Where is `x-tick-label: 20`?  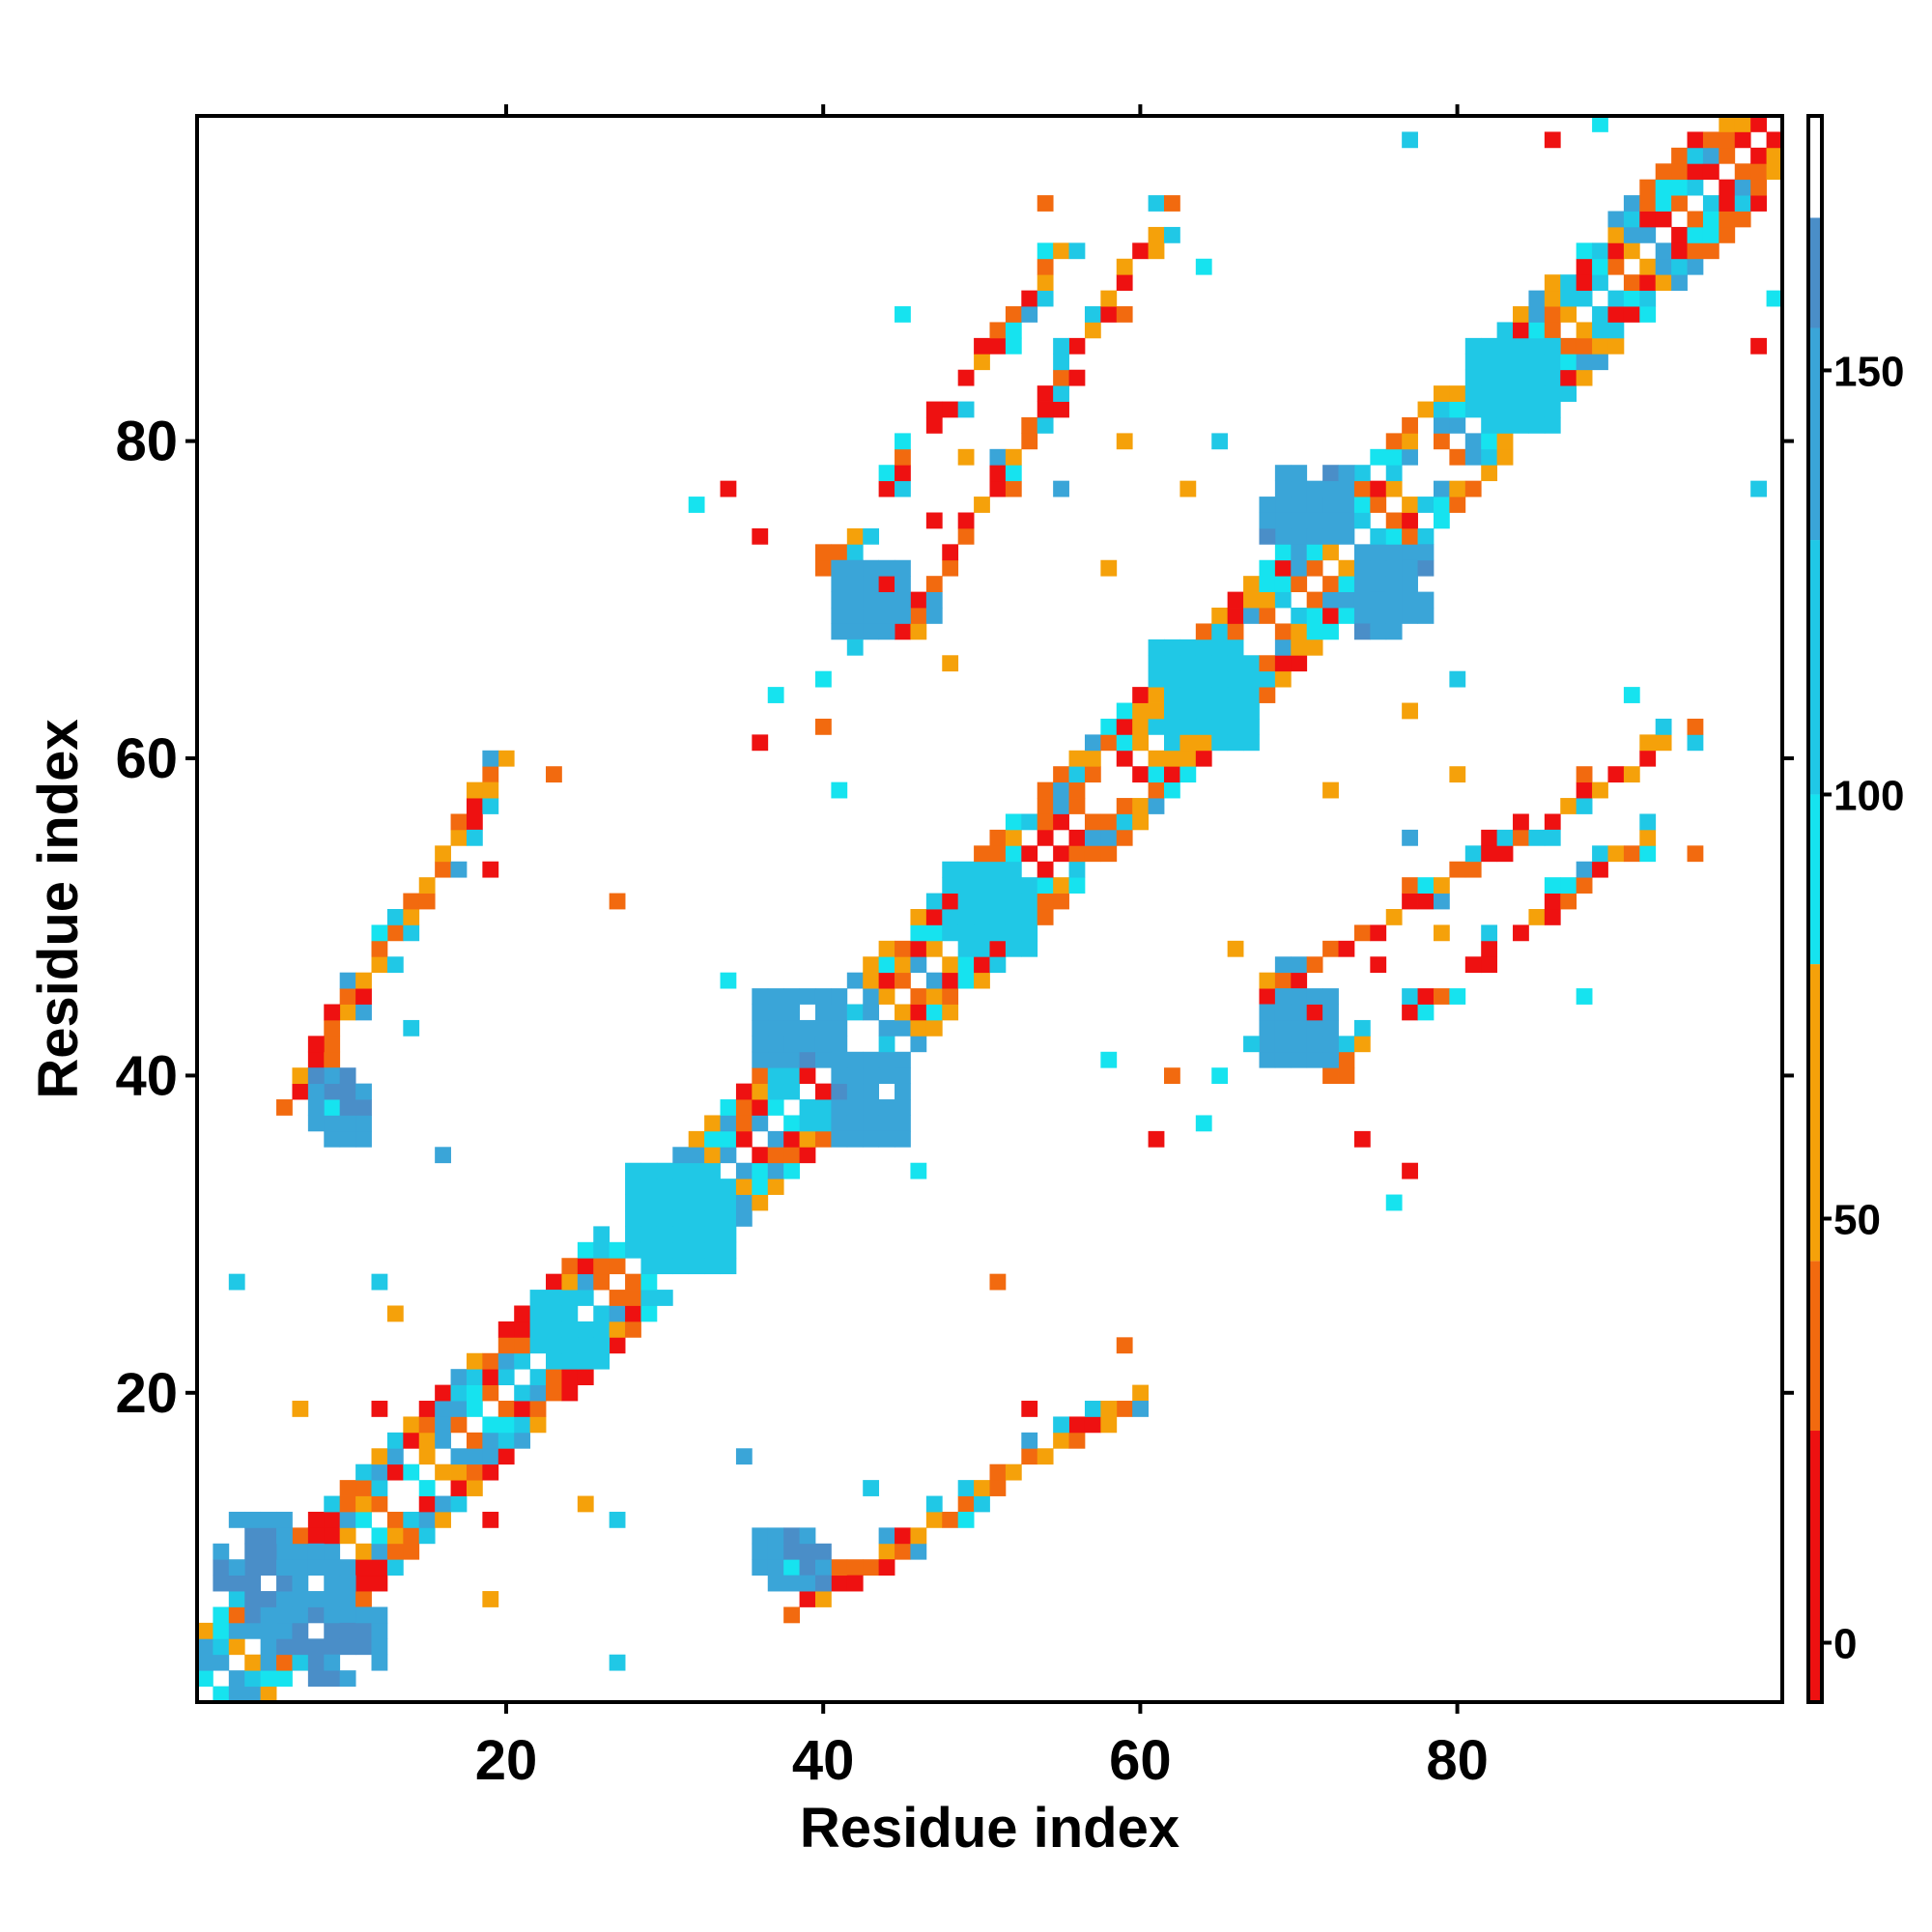 x-tick-label: 20 is located at coordinates (506, 1760).